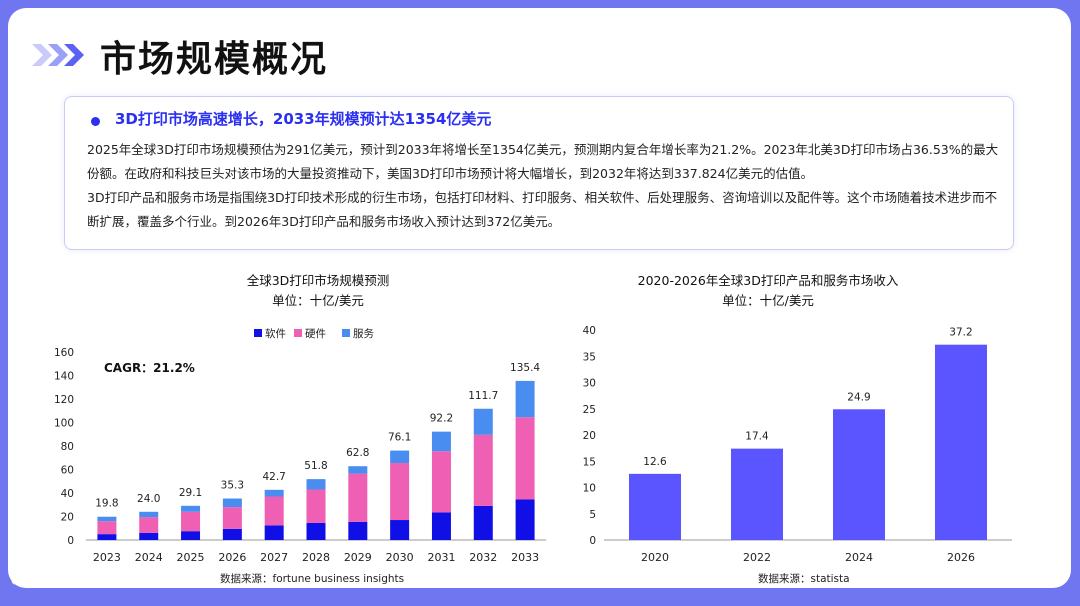 The height and width of the screenshot is (606, 1080). What do you see at coordinates (757, 494) in the screenshot?
I see `bar-2022` at bounding box center [757, 494].